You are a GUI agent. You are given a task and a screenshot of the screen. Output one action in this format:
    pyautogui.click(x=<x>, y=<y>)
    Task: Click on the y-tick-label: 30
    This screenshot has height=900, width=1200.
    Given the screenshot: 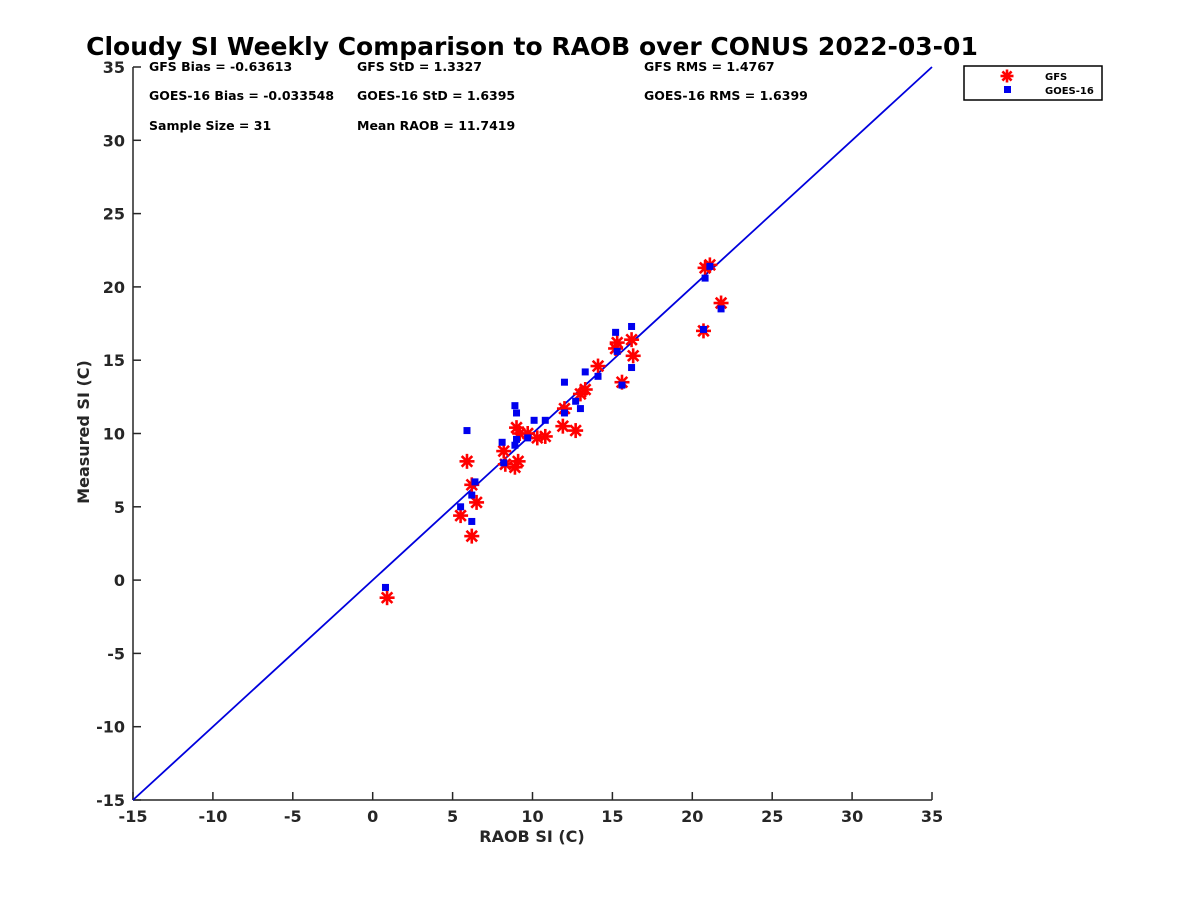 What is the action you would take?
    pyautogui.click(x=114, y=140)
    